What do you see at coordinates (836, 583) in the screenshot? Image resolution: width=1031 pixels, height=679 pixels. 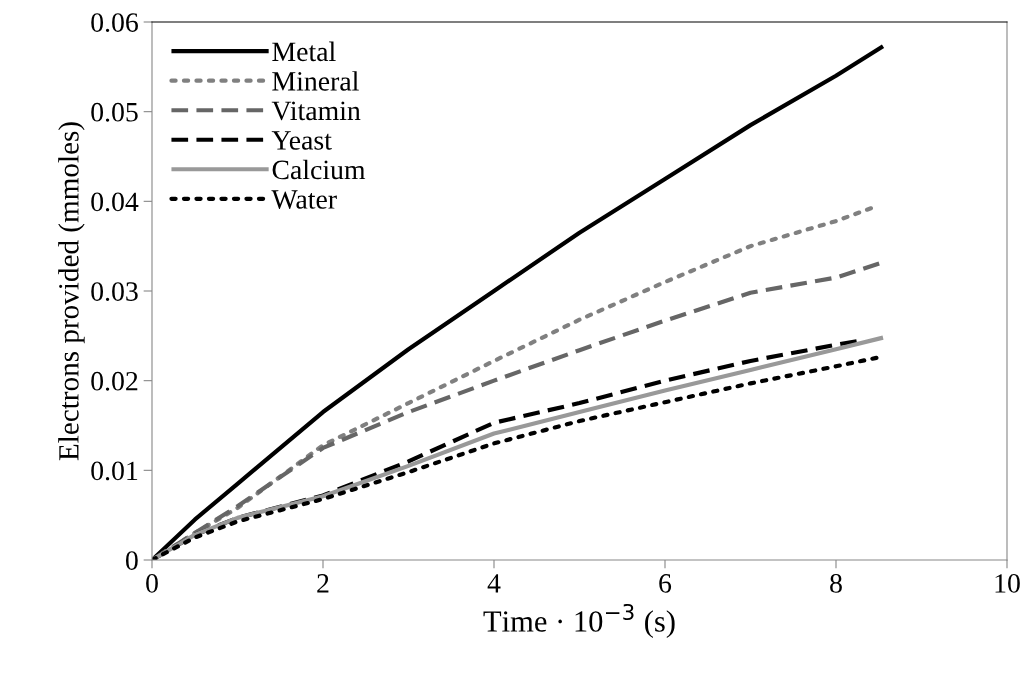 I see `x-tick-label: 8` at bounding box center [836, 583].